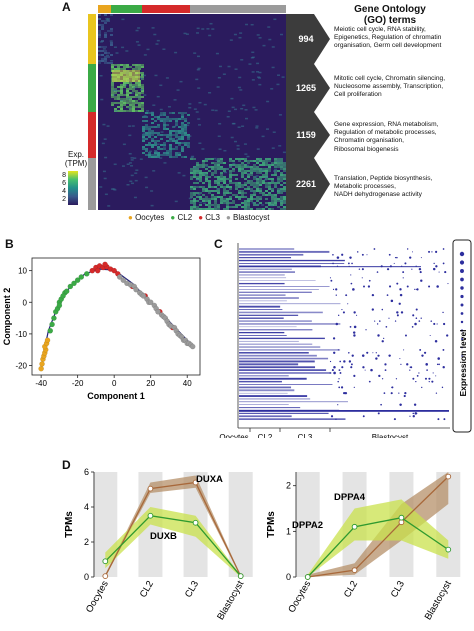  Describe the element at coordinates (308, 112) in the screenshot. I see `cluster-arrows` at that location.